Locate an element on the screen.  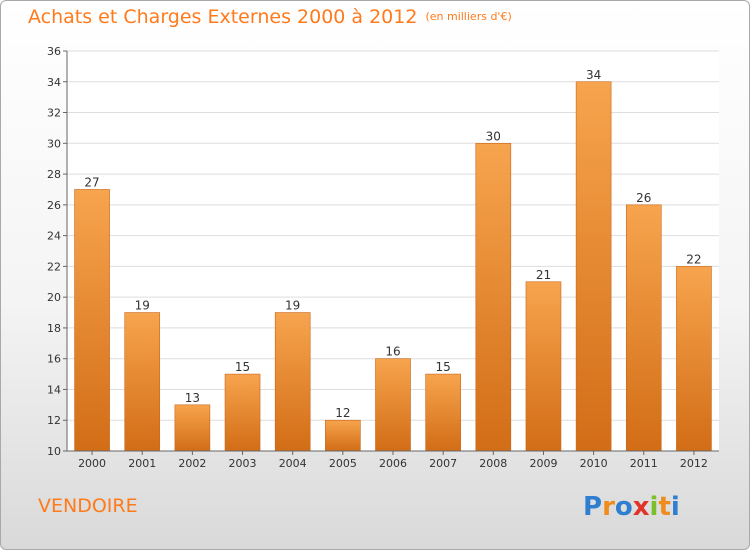
x-tick-label: 2010 is located at coordinates (594, 463).